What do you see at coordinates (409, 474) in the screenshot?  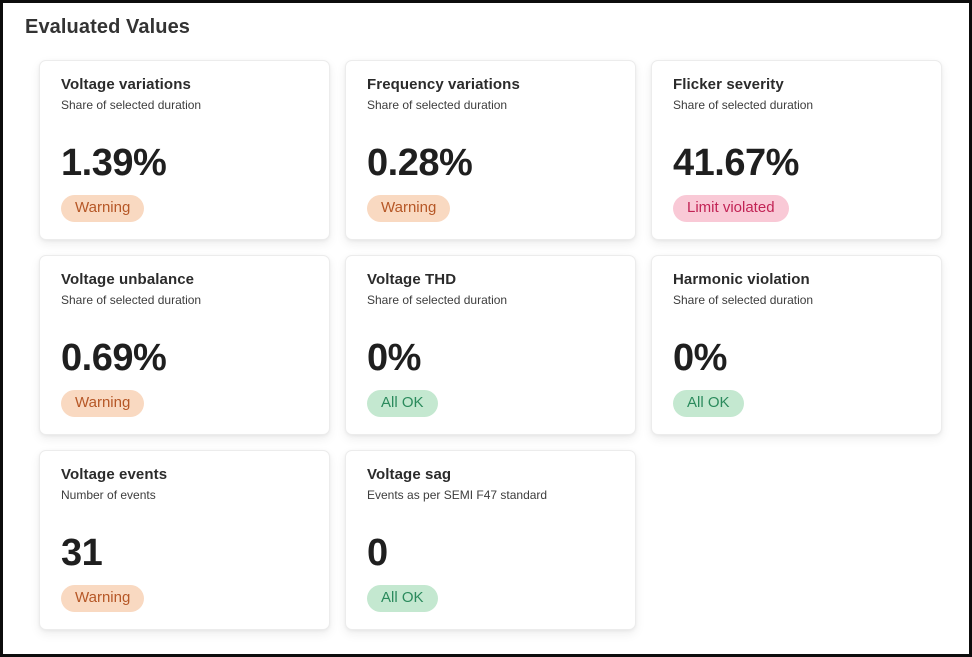 I see `card-title: Voltage sag` at bounding box center [409, 474].